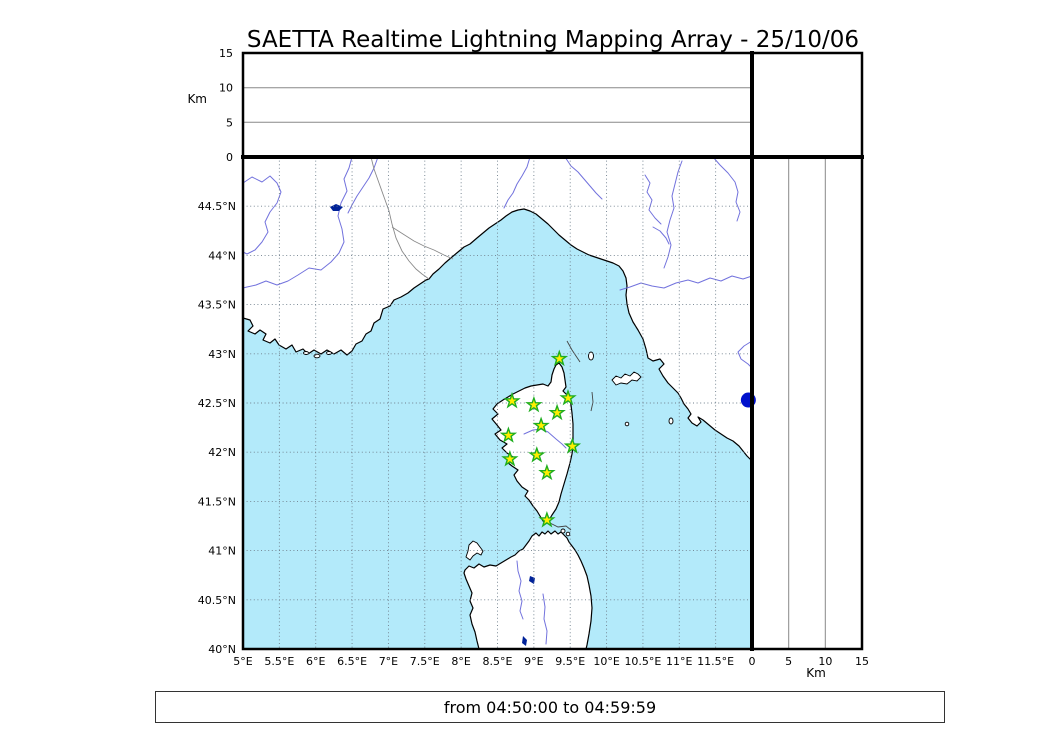 The width and height of the screenshot is (1050, 750). I want to click on lon-tick-label: 9.5°E, so click(570, 661).